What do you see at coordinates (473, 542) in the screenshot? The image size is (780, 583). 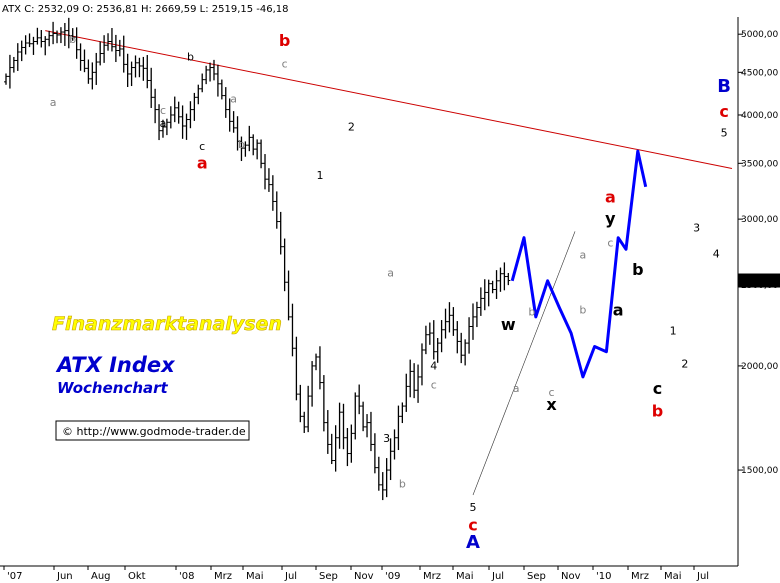 I see `wave-label: A` at bounding box center [473, 542].